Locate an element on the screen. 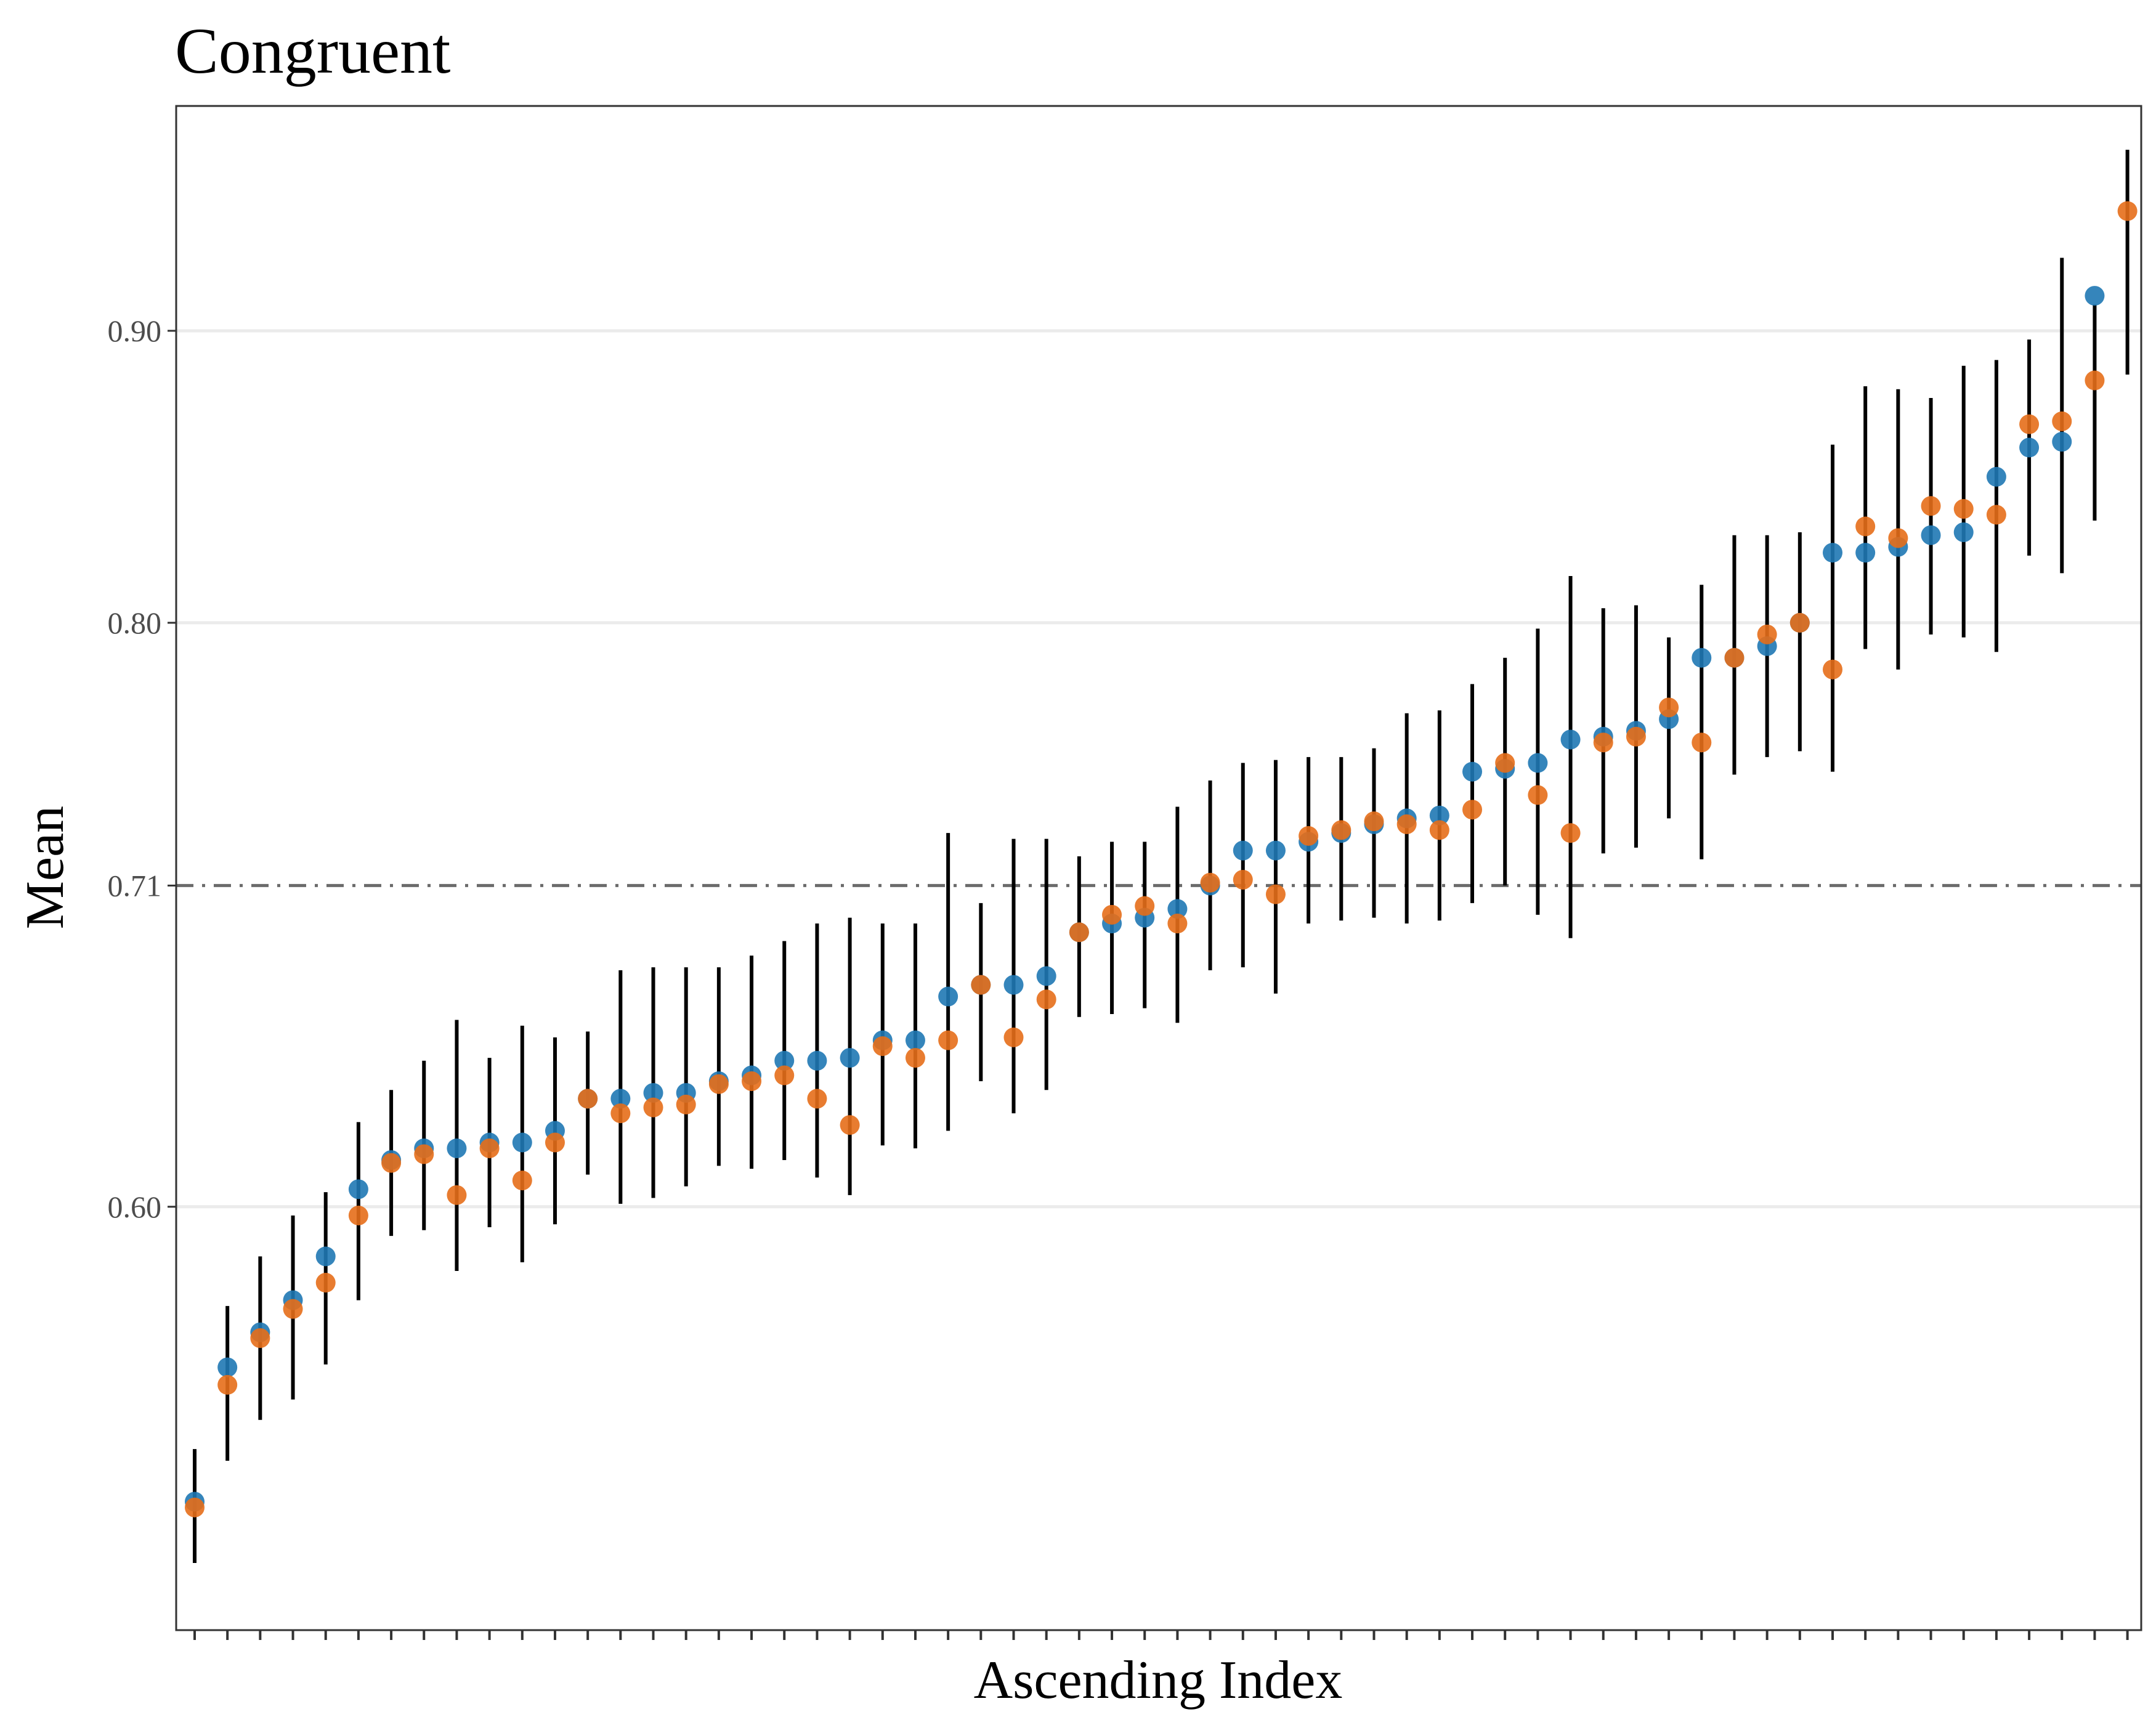 The width and height of the screenshot is (2156, 1725). y-tick-label: 0.60 is located at coordinates (135, 1207).